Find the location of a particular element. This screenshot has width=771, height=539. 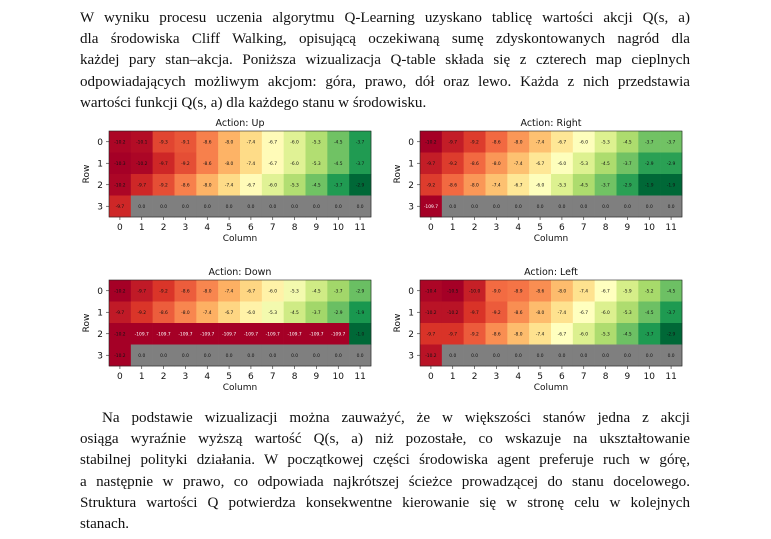

heatmap-frame is located at coordinates (240, 323).